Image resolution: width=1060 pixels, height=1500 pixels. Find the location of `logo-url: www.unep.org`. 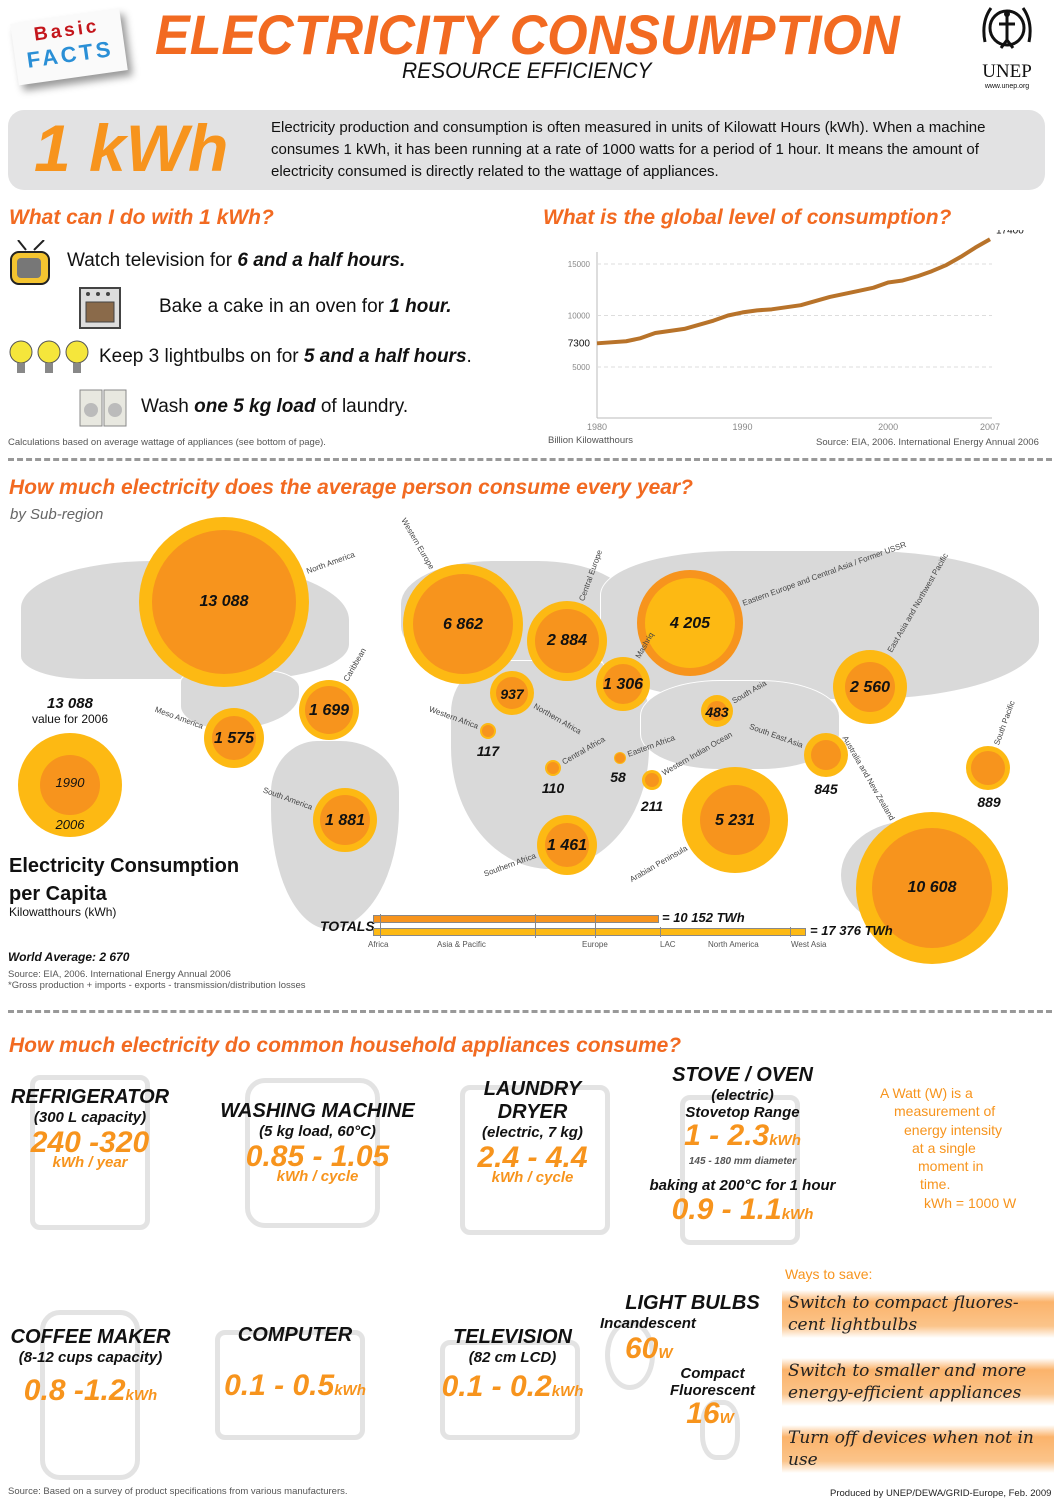

logo-url: www.unep.org is located at coordinates (1007, 86).